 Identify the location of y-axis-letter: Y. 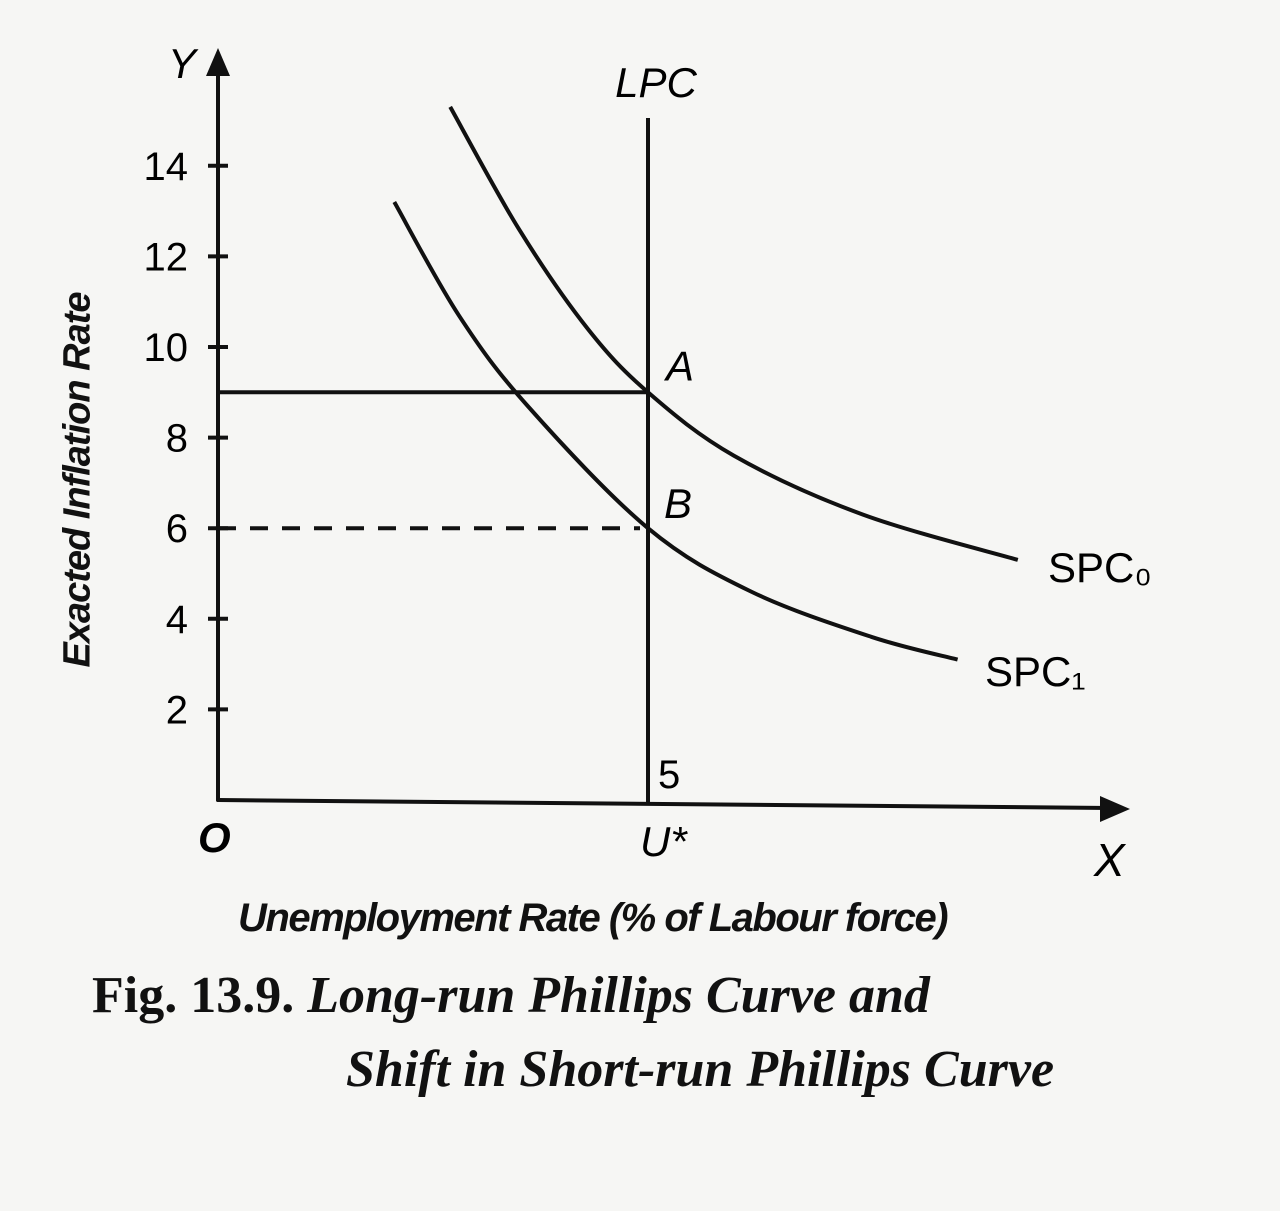
(183, 63).